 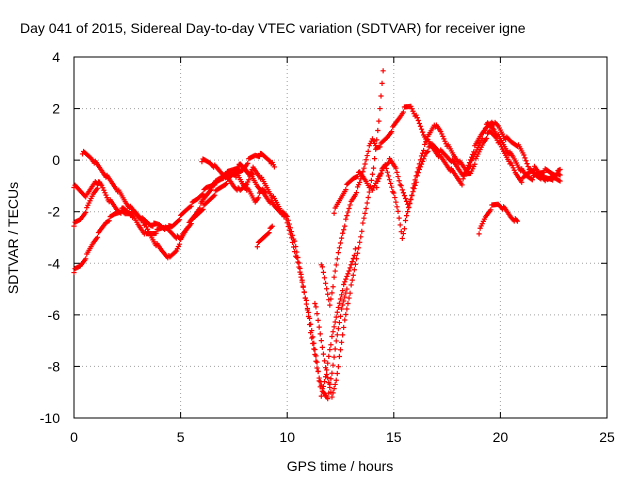 I want to click on y-axis-label: SDTVAR / TECUs, so click(x=13, y=238).